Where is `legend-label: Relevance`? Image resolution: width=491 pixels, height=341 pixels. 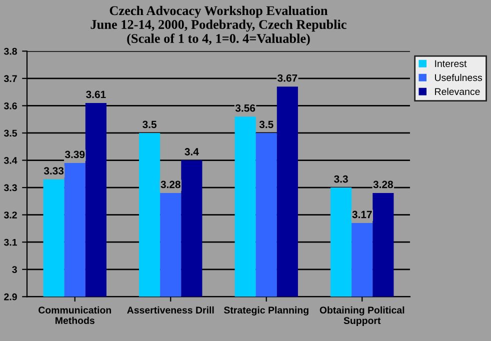
legend-label: Relevance is located at coordinates (457, 92).